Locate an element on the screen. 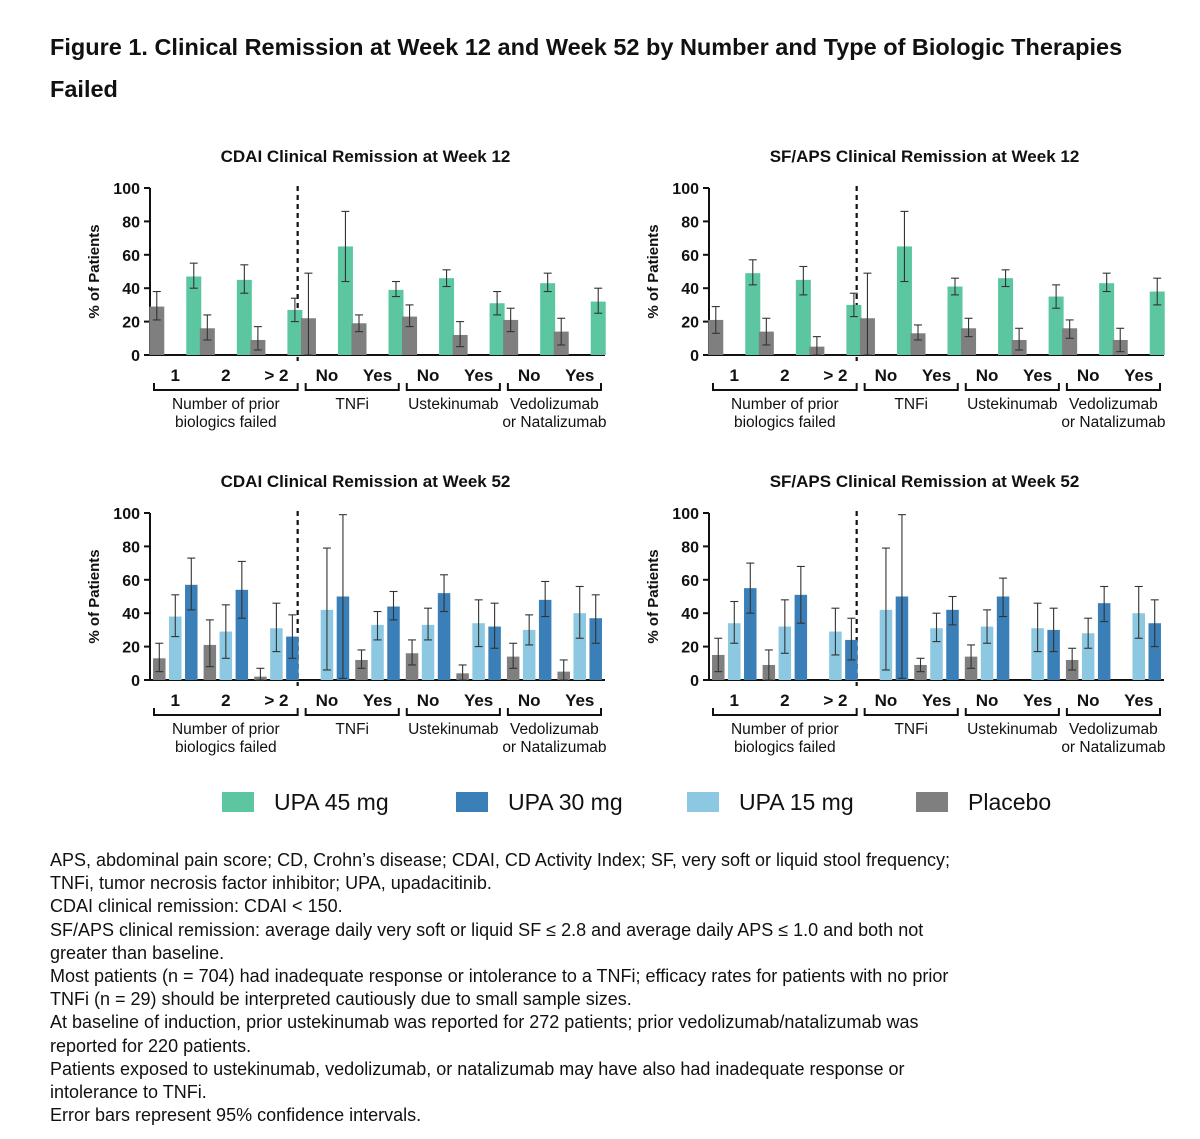  legend-item-upa30: UPA 30 mg is located at coordinates (539, 802).